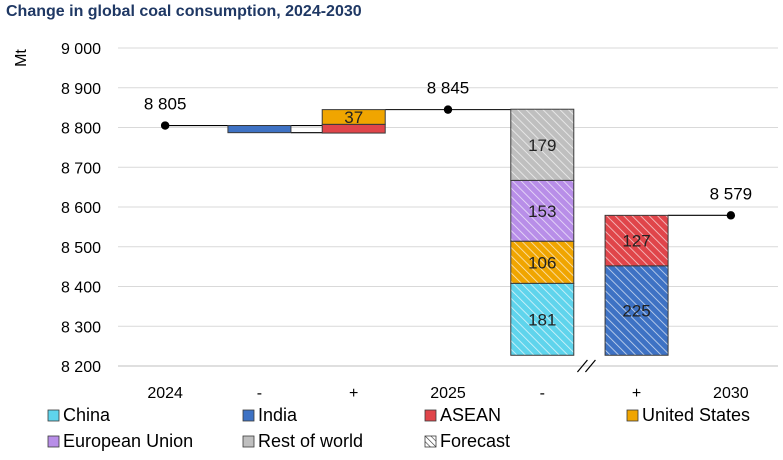  What do you see at coordinates (81, 168) in the screenshot?
I see `y-tick-label: 8 700` at bounding box center [81, 168].